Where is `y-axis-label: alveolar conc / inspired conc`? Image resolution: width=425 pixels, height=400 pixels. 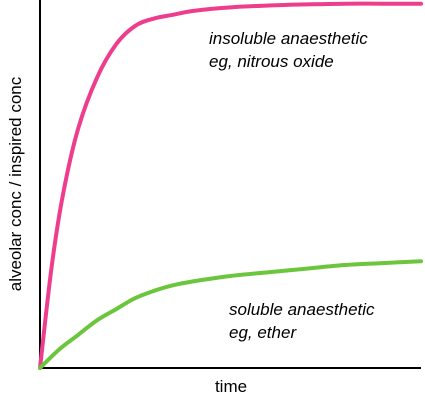
y-axis-label: alveolar conc / inspired conc is located at coordinates (15, 183).